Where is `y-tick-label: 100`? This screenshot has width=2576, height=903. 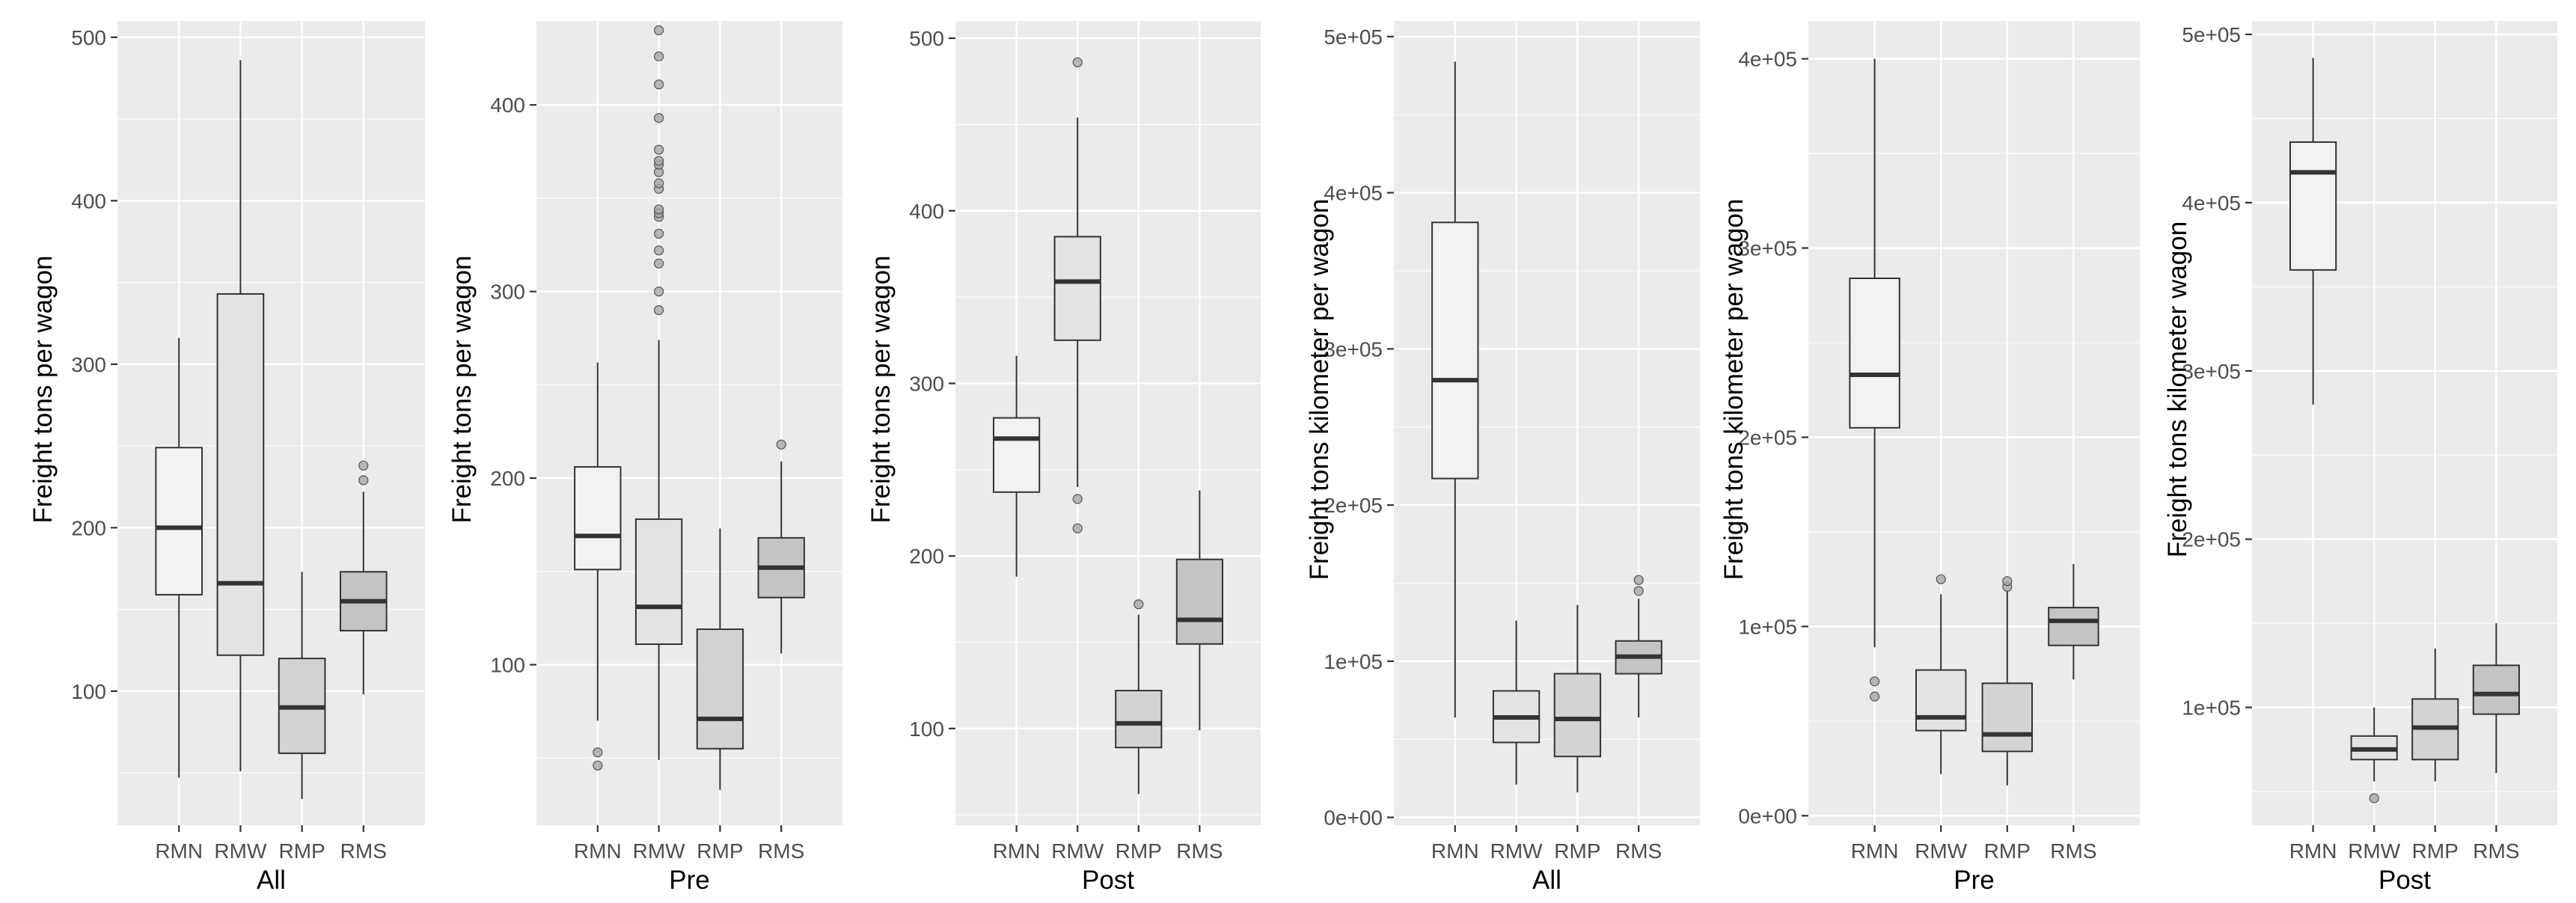 y-tick-label: 100 is located at coordinates (926, 729).